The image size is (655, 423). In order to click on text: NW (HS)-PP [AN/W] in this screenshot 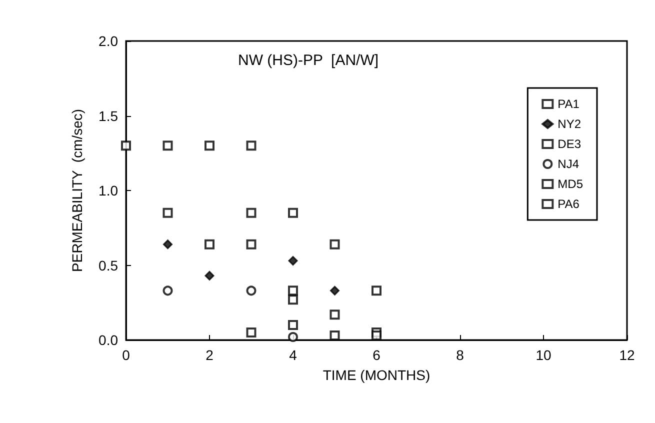, I will do `click(308, 60)`.